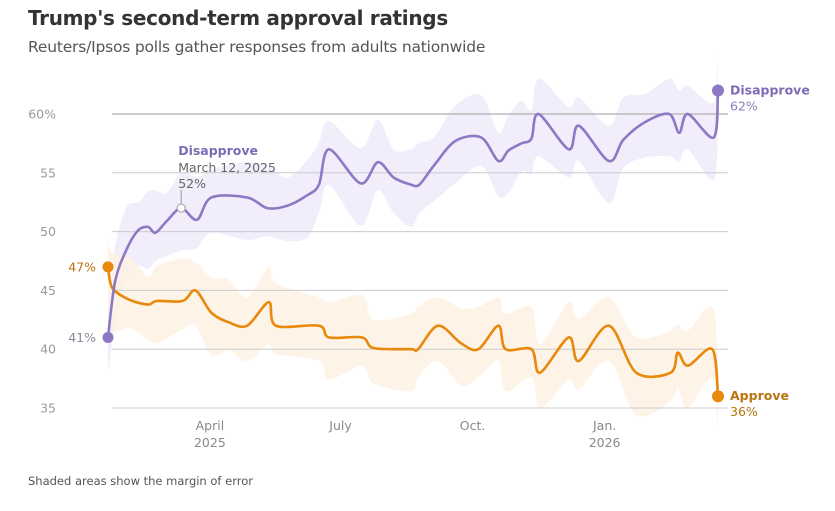  What do you see at coordinates (473, 425) in the screenshot?
I see `x-tick-label: Oct.` at bounding box center [473, 425].